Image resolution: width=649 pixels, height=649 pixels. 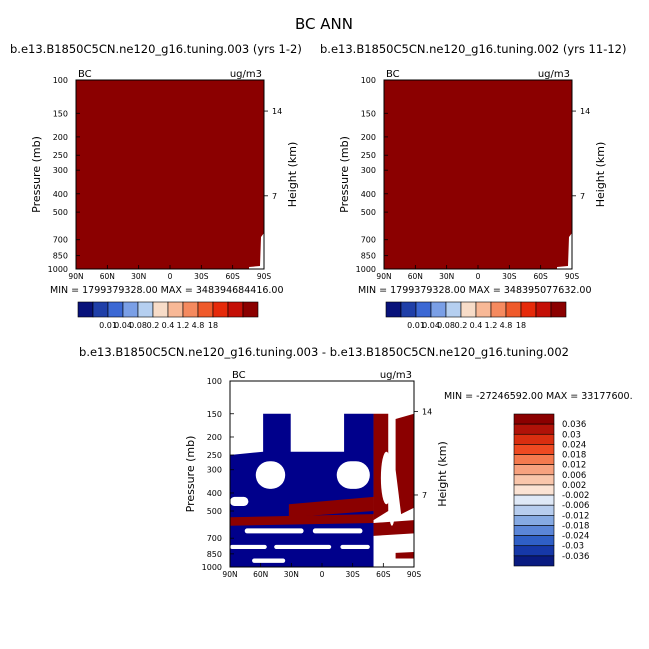 What do you see at coordinates (274, 196) in the screenshot?
I see `y2-tick-label: 7` at bounding box center [274, 196].